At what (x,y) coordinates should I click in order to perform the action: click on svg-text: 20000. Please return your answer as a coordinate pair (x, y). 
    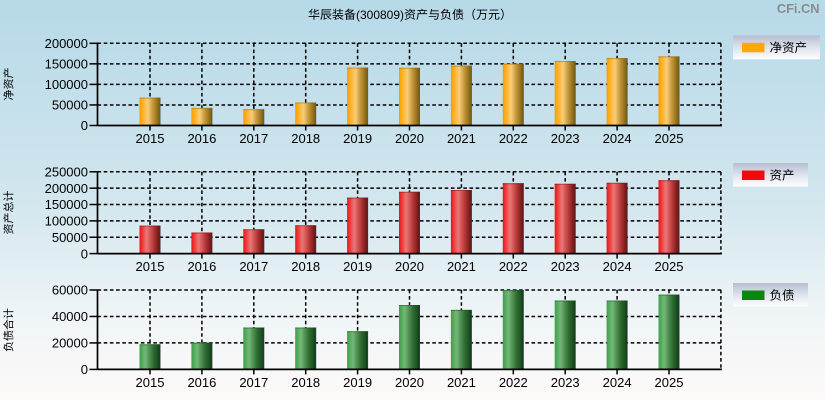
    Looking at the image, I should click on (70, 343).